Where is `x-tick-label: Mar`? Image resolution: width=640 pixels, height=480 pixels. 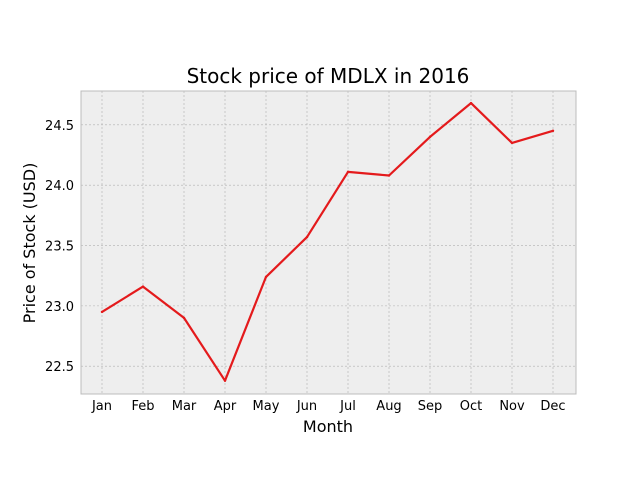
x-tick-label: Mar is located at coordinates (184, 406).